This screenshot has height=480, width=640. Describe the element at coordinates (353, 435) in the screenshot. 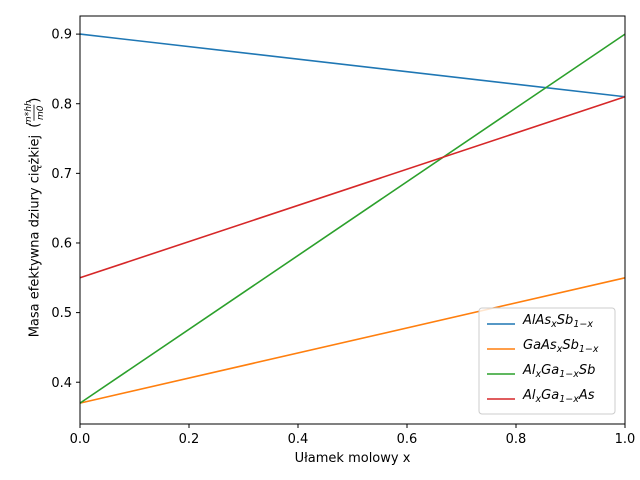

I see `x-axis-ticks: 0.0 0.2 0.4 0.6 0.8 1.0` at that location.